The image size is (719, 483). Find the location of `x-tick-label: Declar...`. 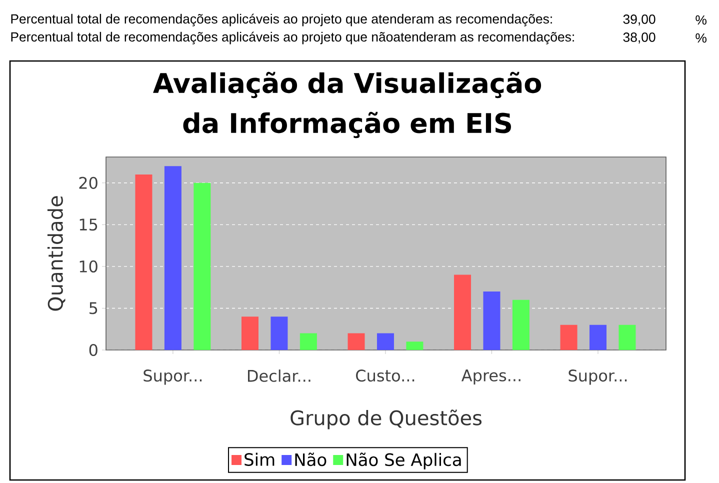

x-tick-label: Declar... is located at coordinates (279, 376).